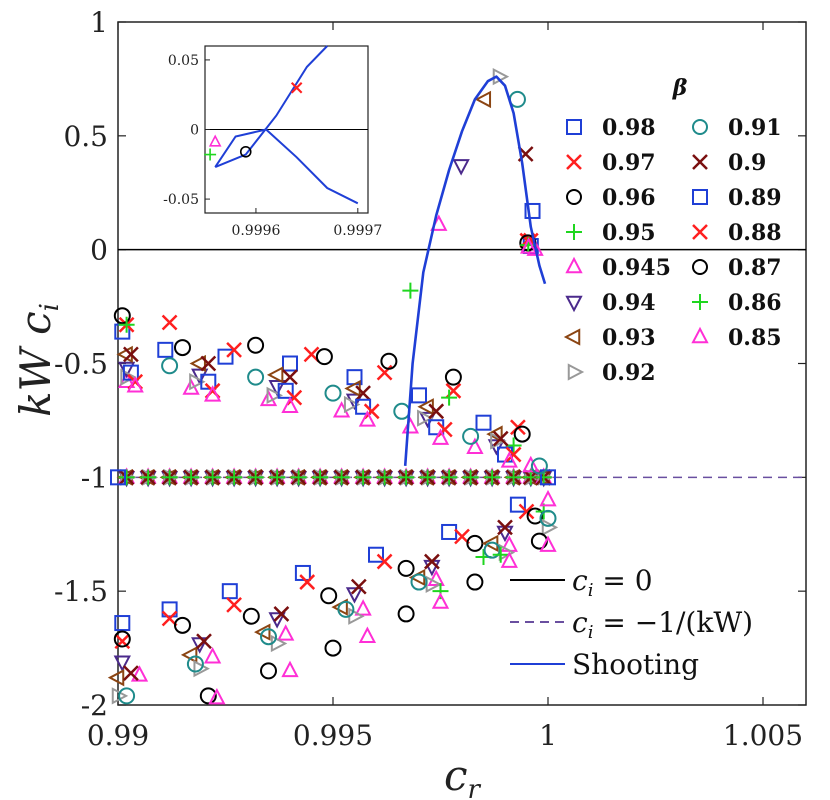 The height and width of the screenshot is (800, 830). What do you see at coordinates (755, 233) in the screenshot?
I see `legend-label-0-88: 0.88` at bounding box center [755, 233].